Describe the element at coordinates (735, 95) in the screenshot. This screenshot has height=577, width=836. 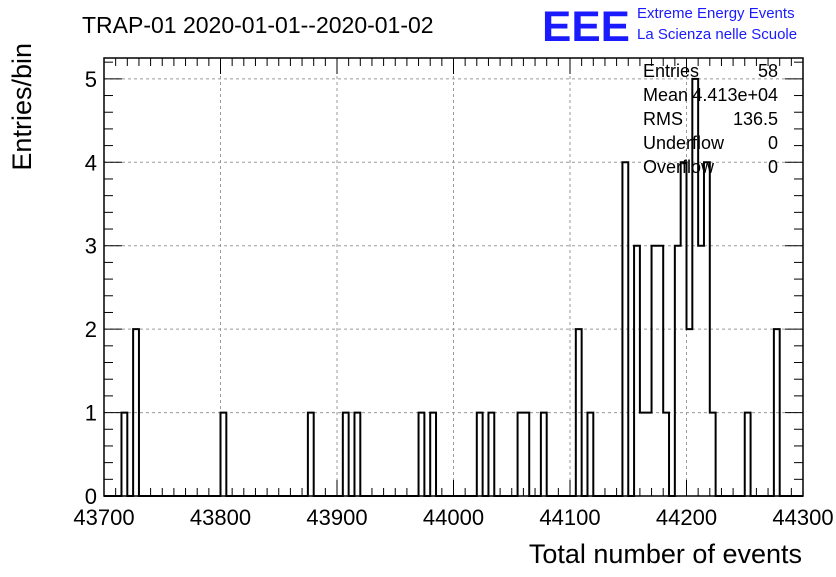
I see `stats-value: 4.413e+04` at that location.